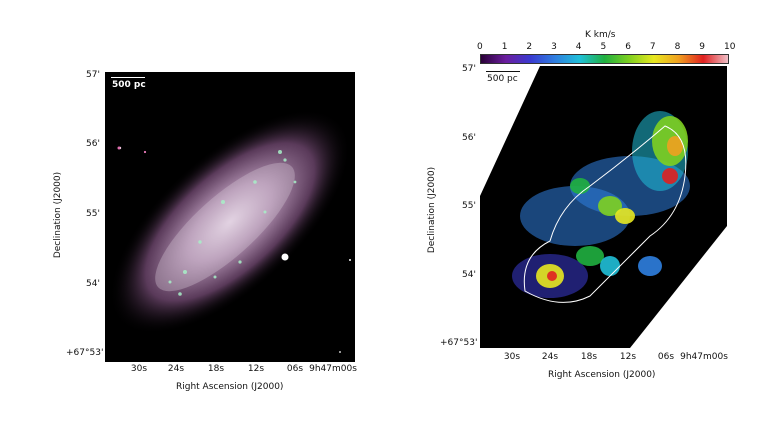 This screenshot has height=427, width=784. I want to click on colorbar-tick: 5, so click(603, 47).